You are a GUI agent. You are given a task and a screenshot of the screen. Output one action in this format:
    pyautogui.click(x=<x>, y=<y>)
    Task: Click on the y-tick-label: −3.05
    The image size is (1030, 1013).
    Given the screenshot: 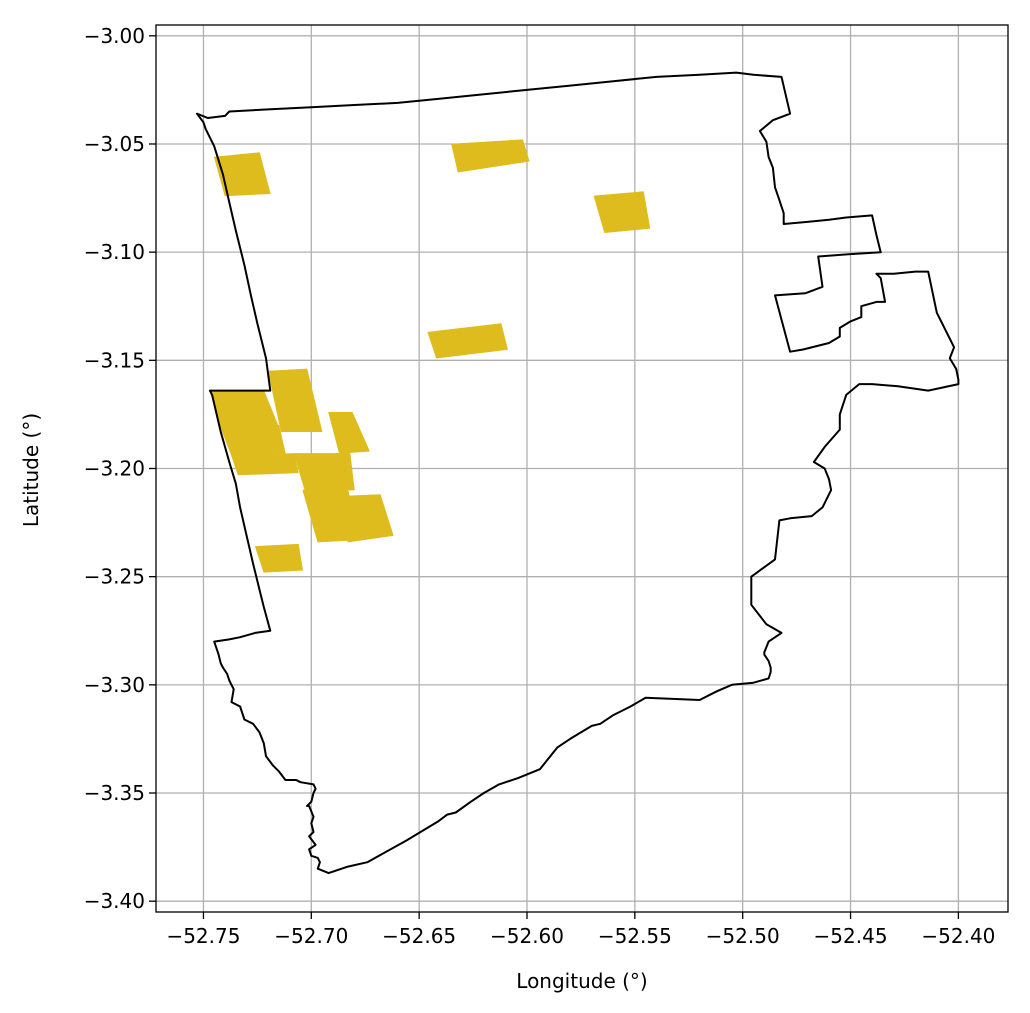 What is the action you would take?
    pyautogui.click(x=114, y=144)
    